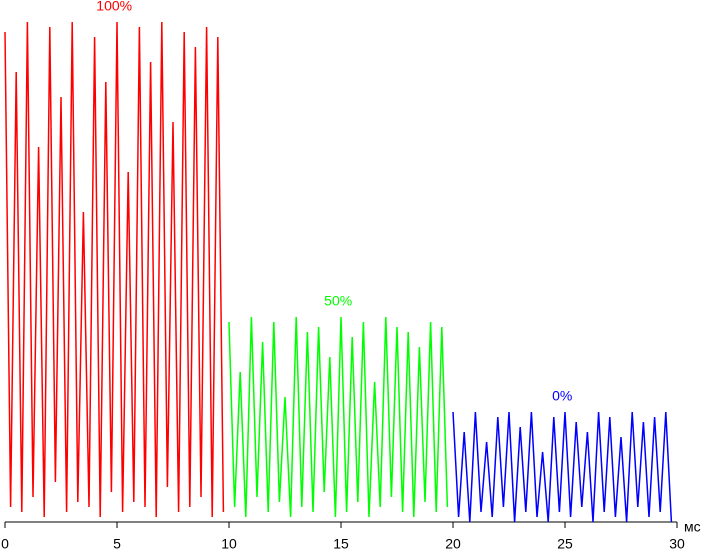  Describe the element at coordinates (341, 544) in the screenshot. I see `x-tick-label: 15` at that location.